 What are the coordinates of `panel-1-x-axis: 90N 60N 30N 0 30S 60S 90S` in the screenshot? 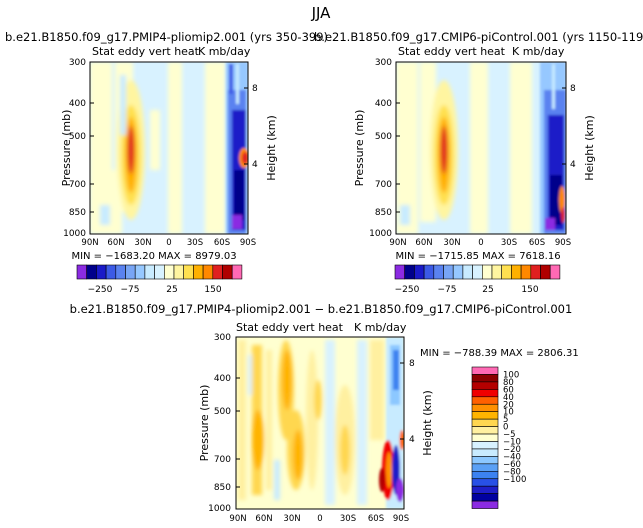 It's located at (168, 243).